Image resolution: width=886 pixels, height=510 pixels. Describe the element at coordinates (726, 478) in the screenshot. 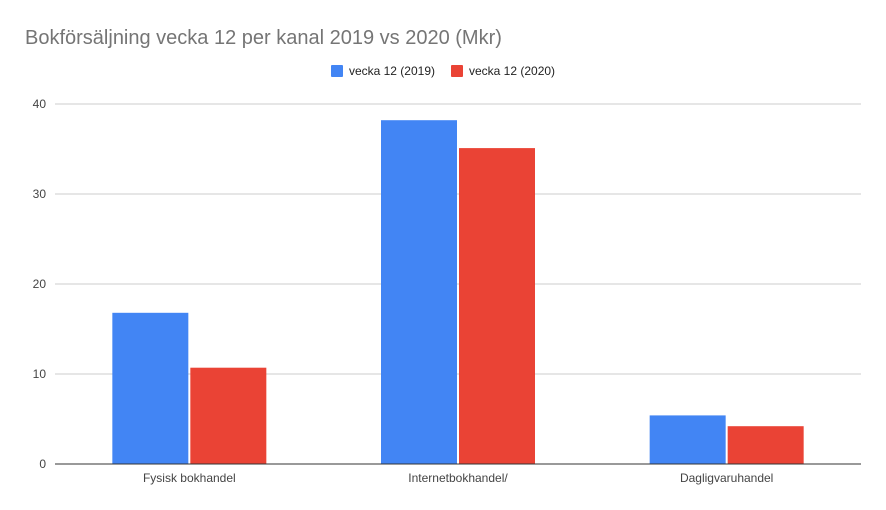

I see `x-tick-label: Dagligvaruhandel` at that location.